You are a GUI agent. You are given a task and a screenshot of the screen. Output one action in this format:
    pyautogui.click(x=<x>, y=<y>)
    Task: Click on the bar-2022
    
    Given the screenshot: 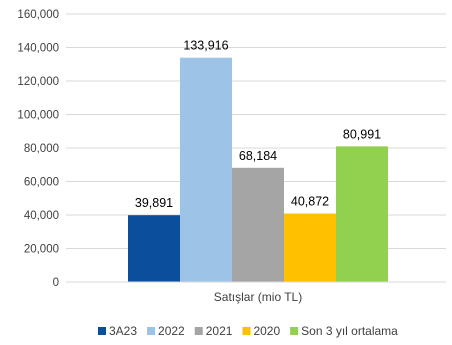 What is the action you would take?
    pyautogui.click(x=206, y=169)
    